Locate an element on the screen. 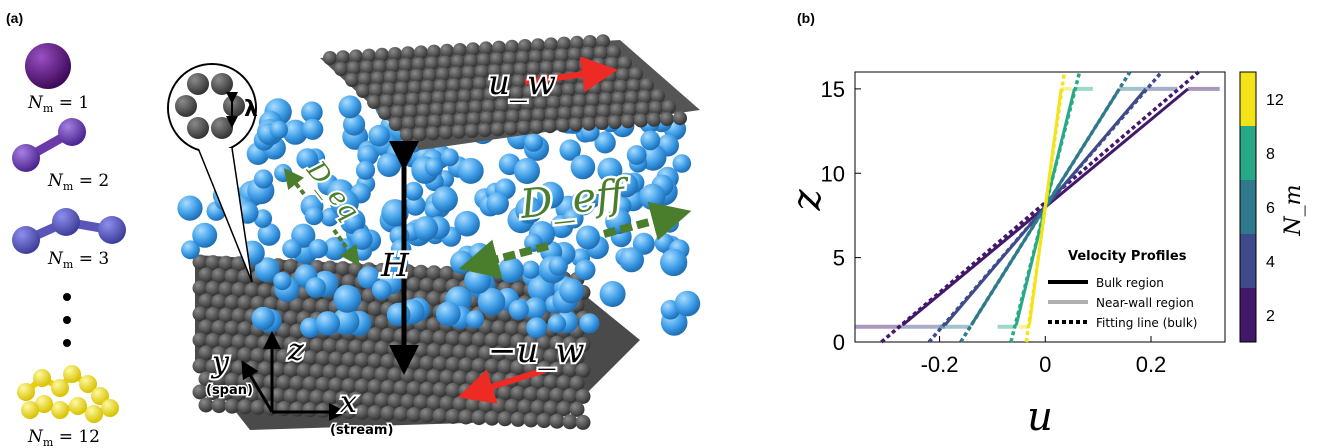  y-tick-label: 0 is located at coordinates (839, 342).